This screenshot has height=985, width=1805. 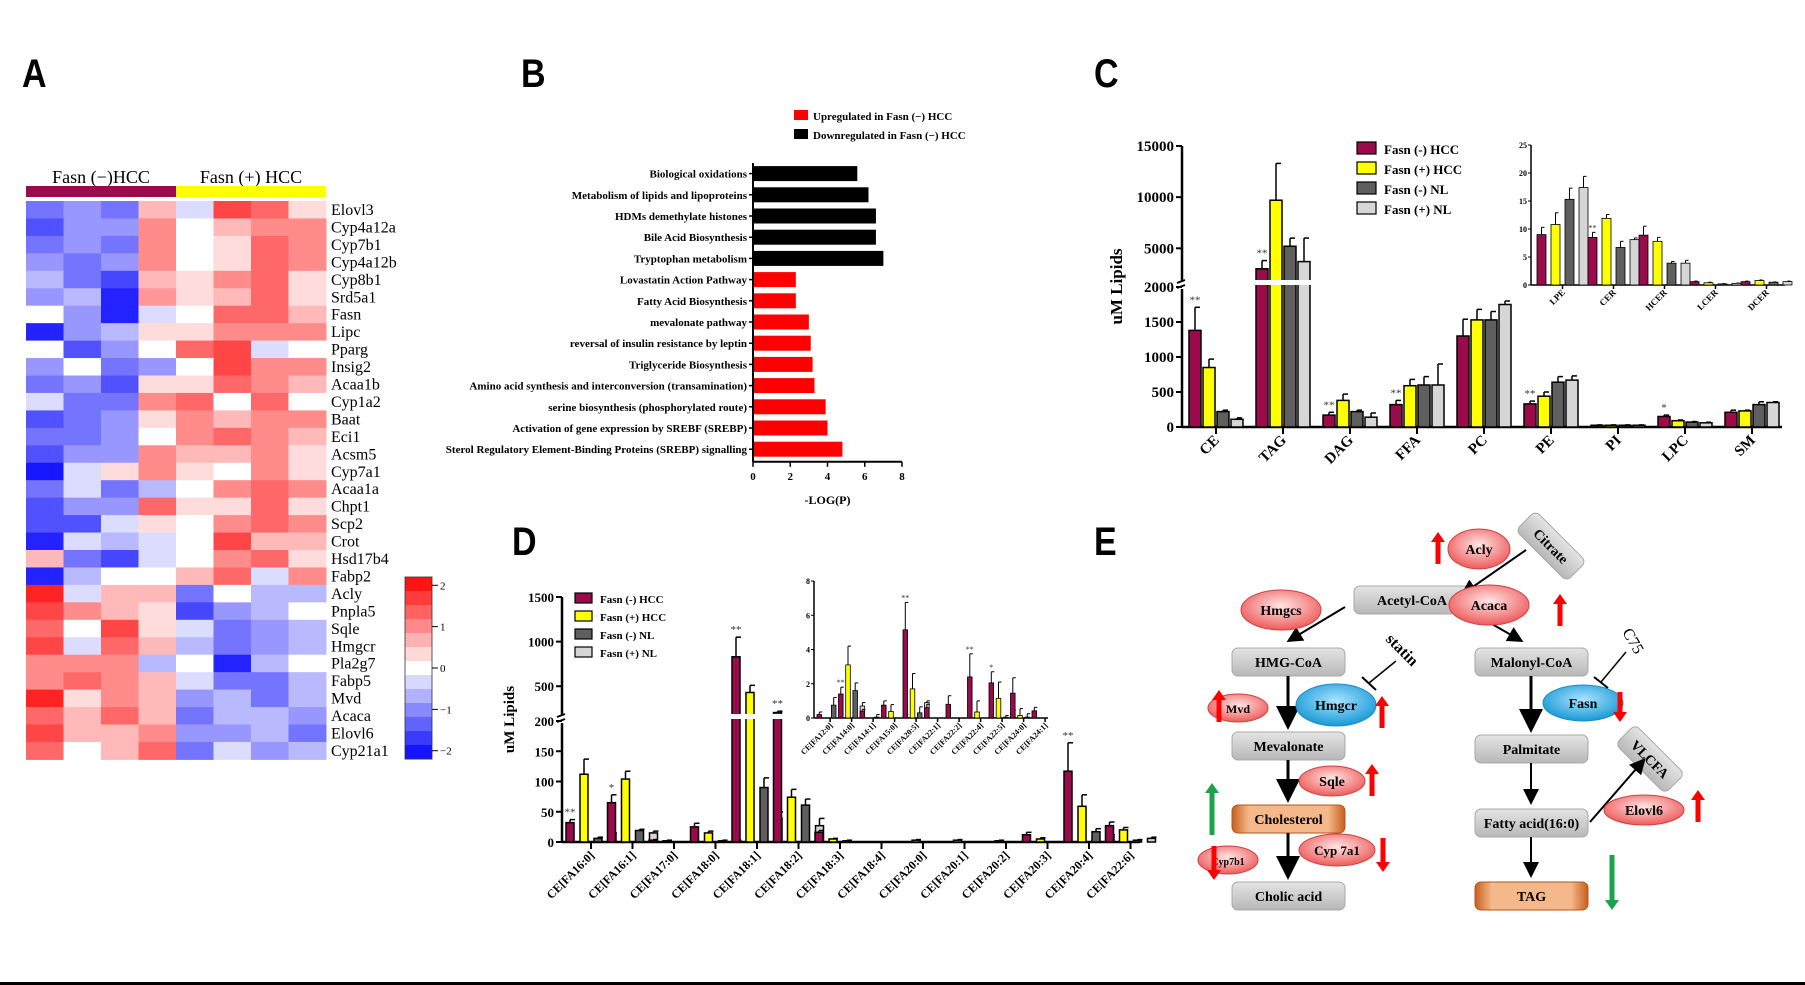 I want to click on gene-label: Elovl6, so click(x=352, y=734).